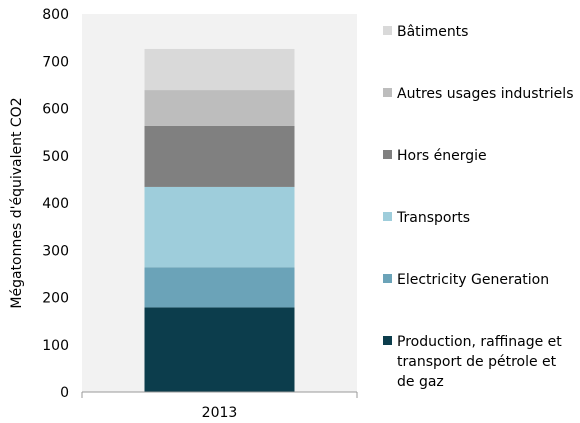 This screenshot has height=423, width=580. I want to click on y-tick-label: 300, so click(55, 251).